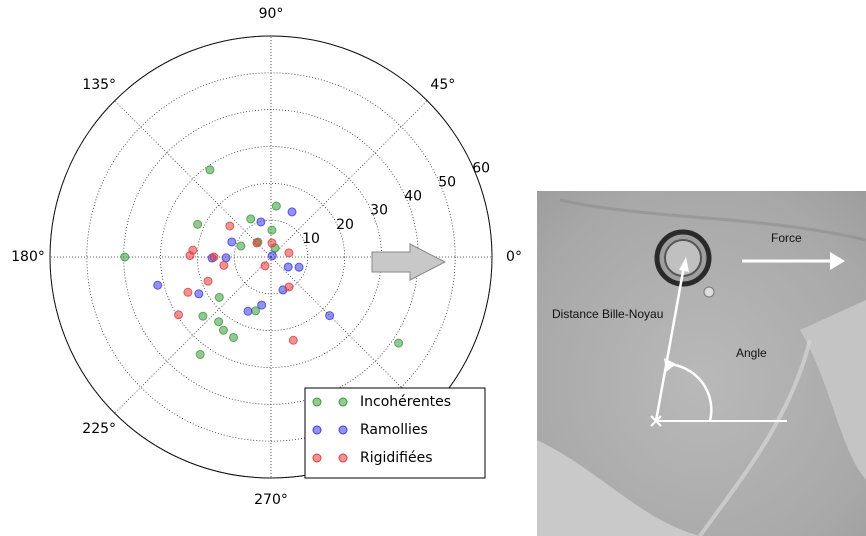 The image size is (866, 536). What do you see at coordinates (409, 262) in the screenshot?
I see `direction-arrow` at bounding box center [409, 262].